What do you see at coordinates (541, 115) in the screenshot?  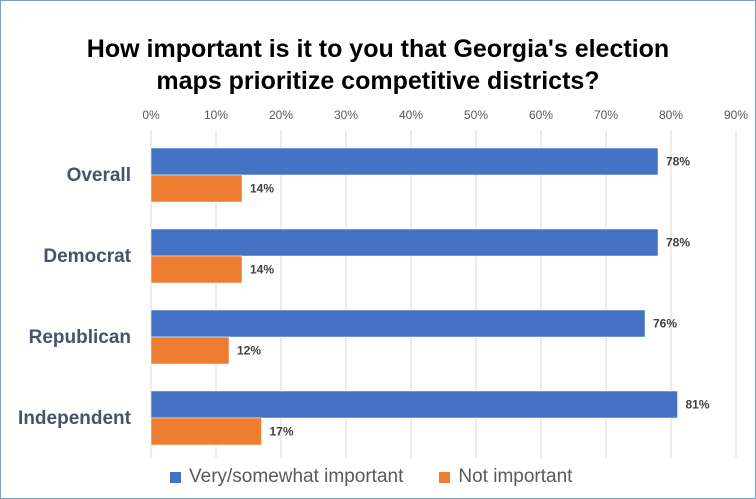 I see `x-tick-label: 60%` at bounding box center [541, 115].